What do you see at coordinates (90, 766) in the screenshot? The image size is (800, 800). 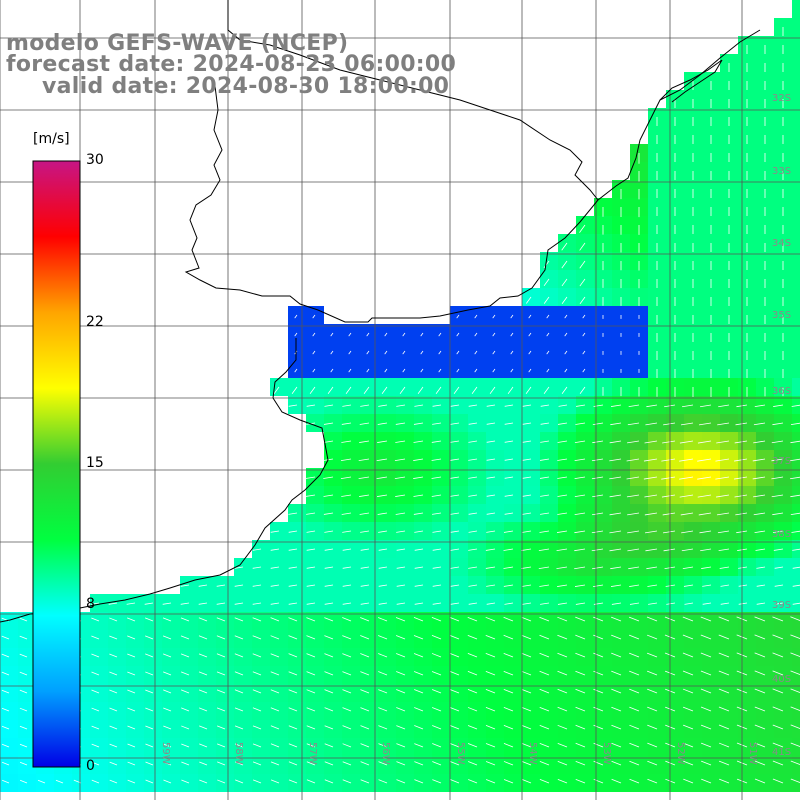 I see `colorbar-tick-0: 0` at bounding box center [90, 766].